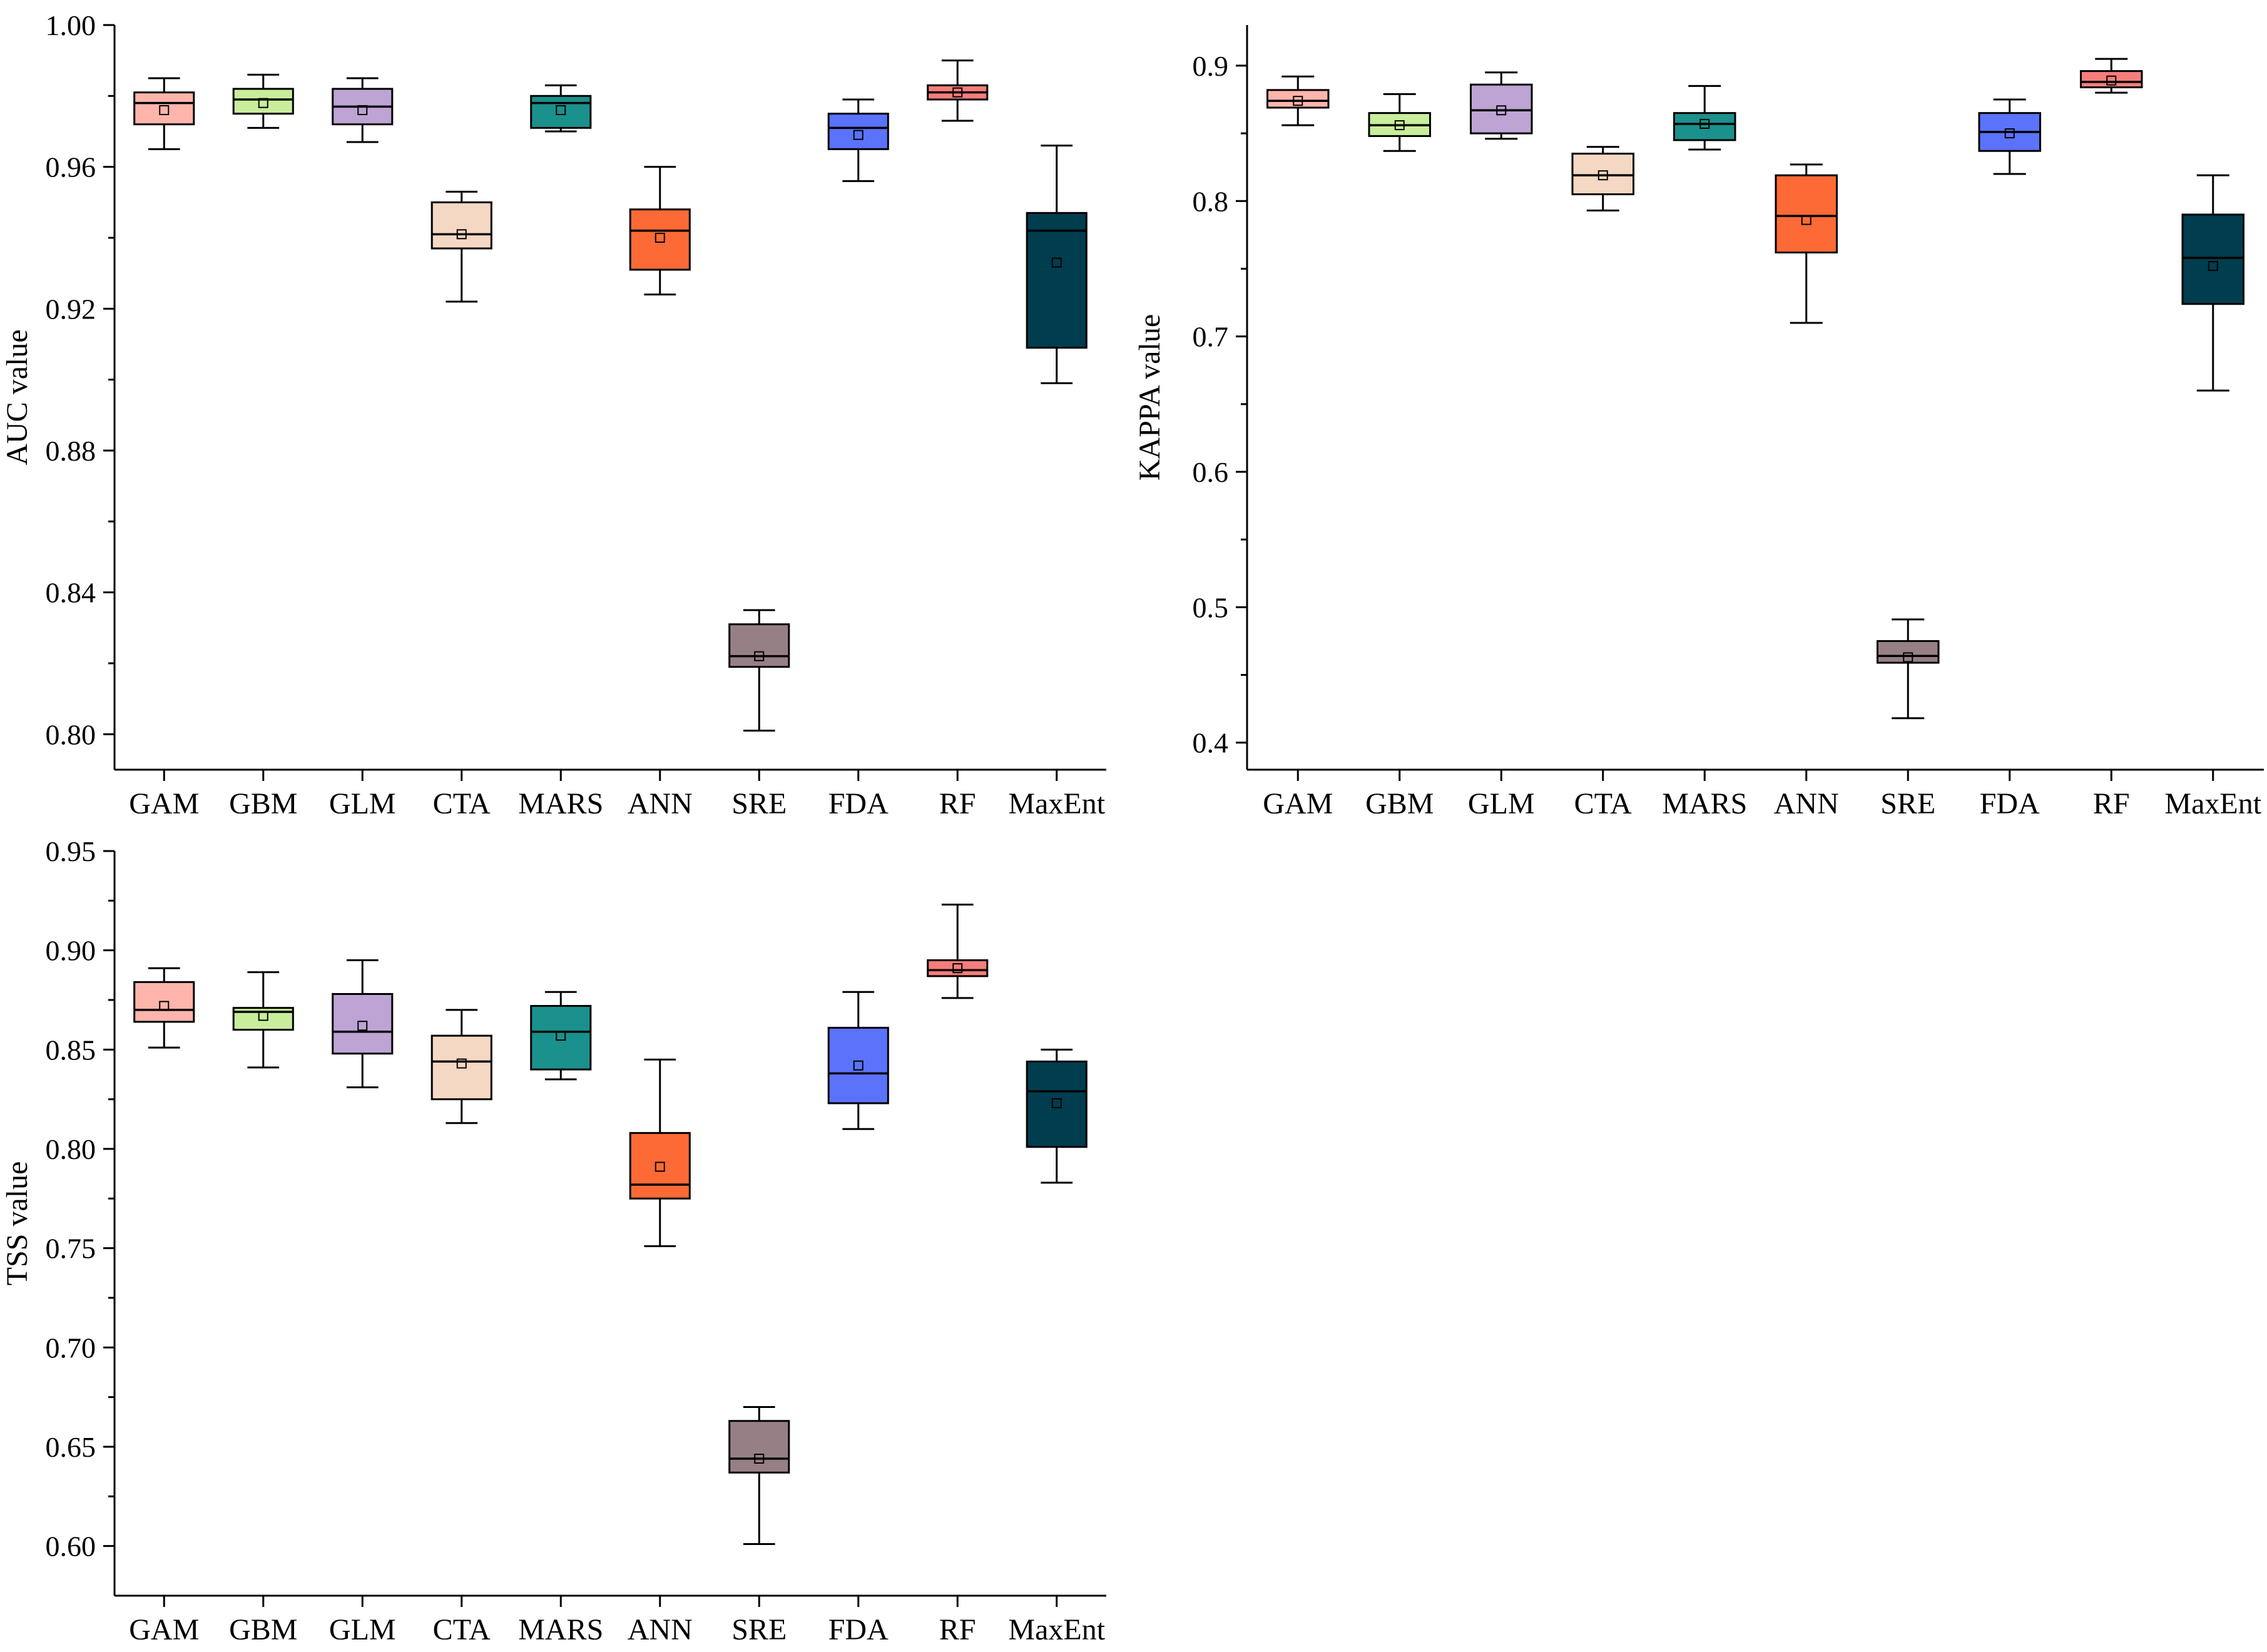  I want to click on x-tick-label-gam: GAM, so click(164, 803).